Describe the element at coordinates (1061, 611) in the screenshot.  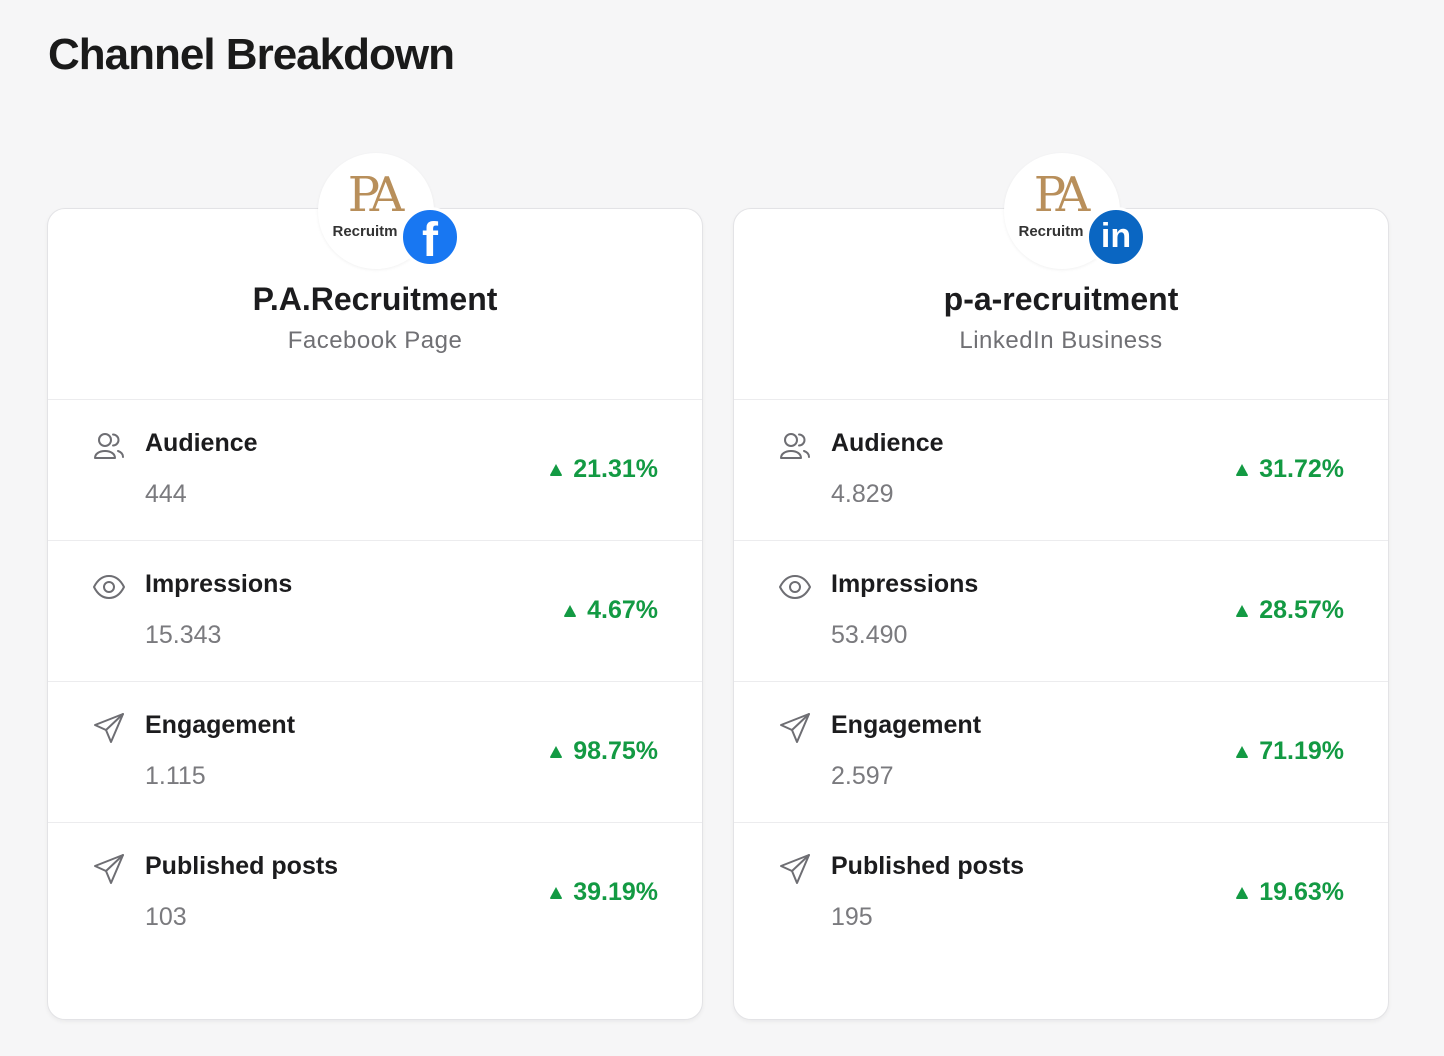
I see `metric-row-impressions: Impressions 53.490 28.57%` at that location.